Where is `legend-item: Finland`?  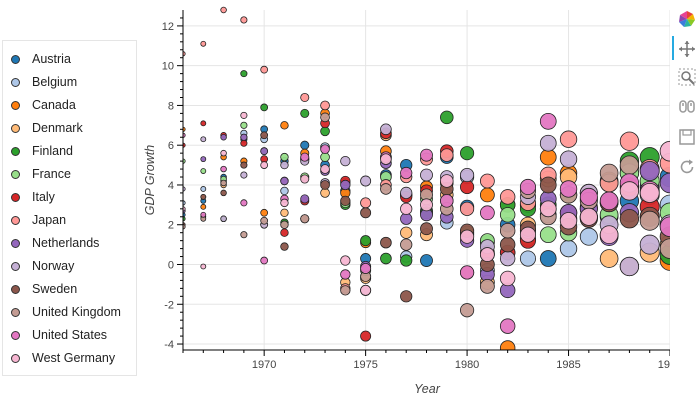
legend-item: Finland is located at coordinates (42, 151).